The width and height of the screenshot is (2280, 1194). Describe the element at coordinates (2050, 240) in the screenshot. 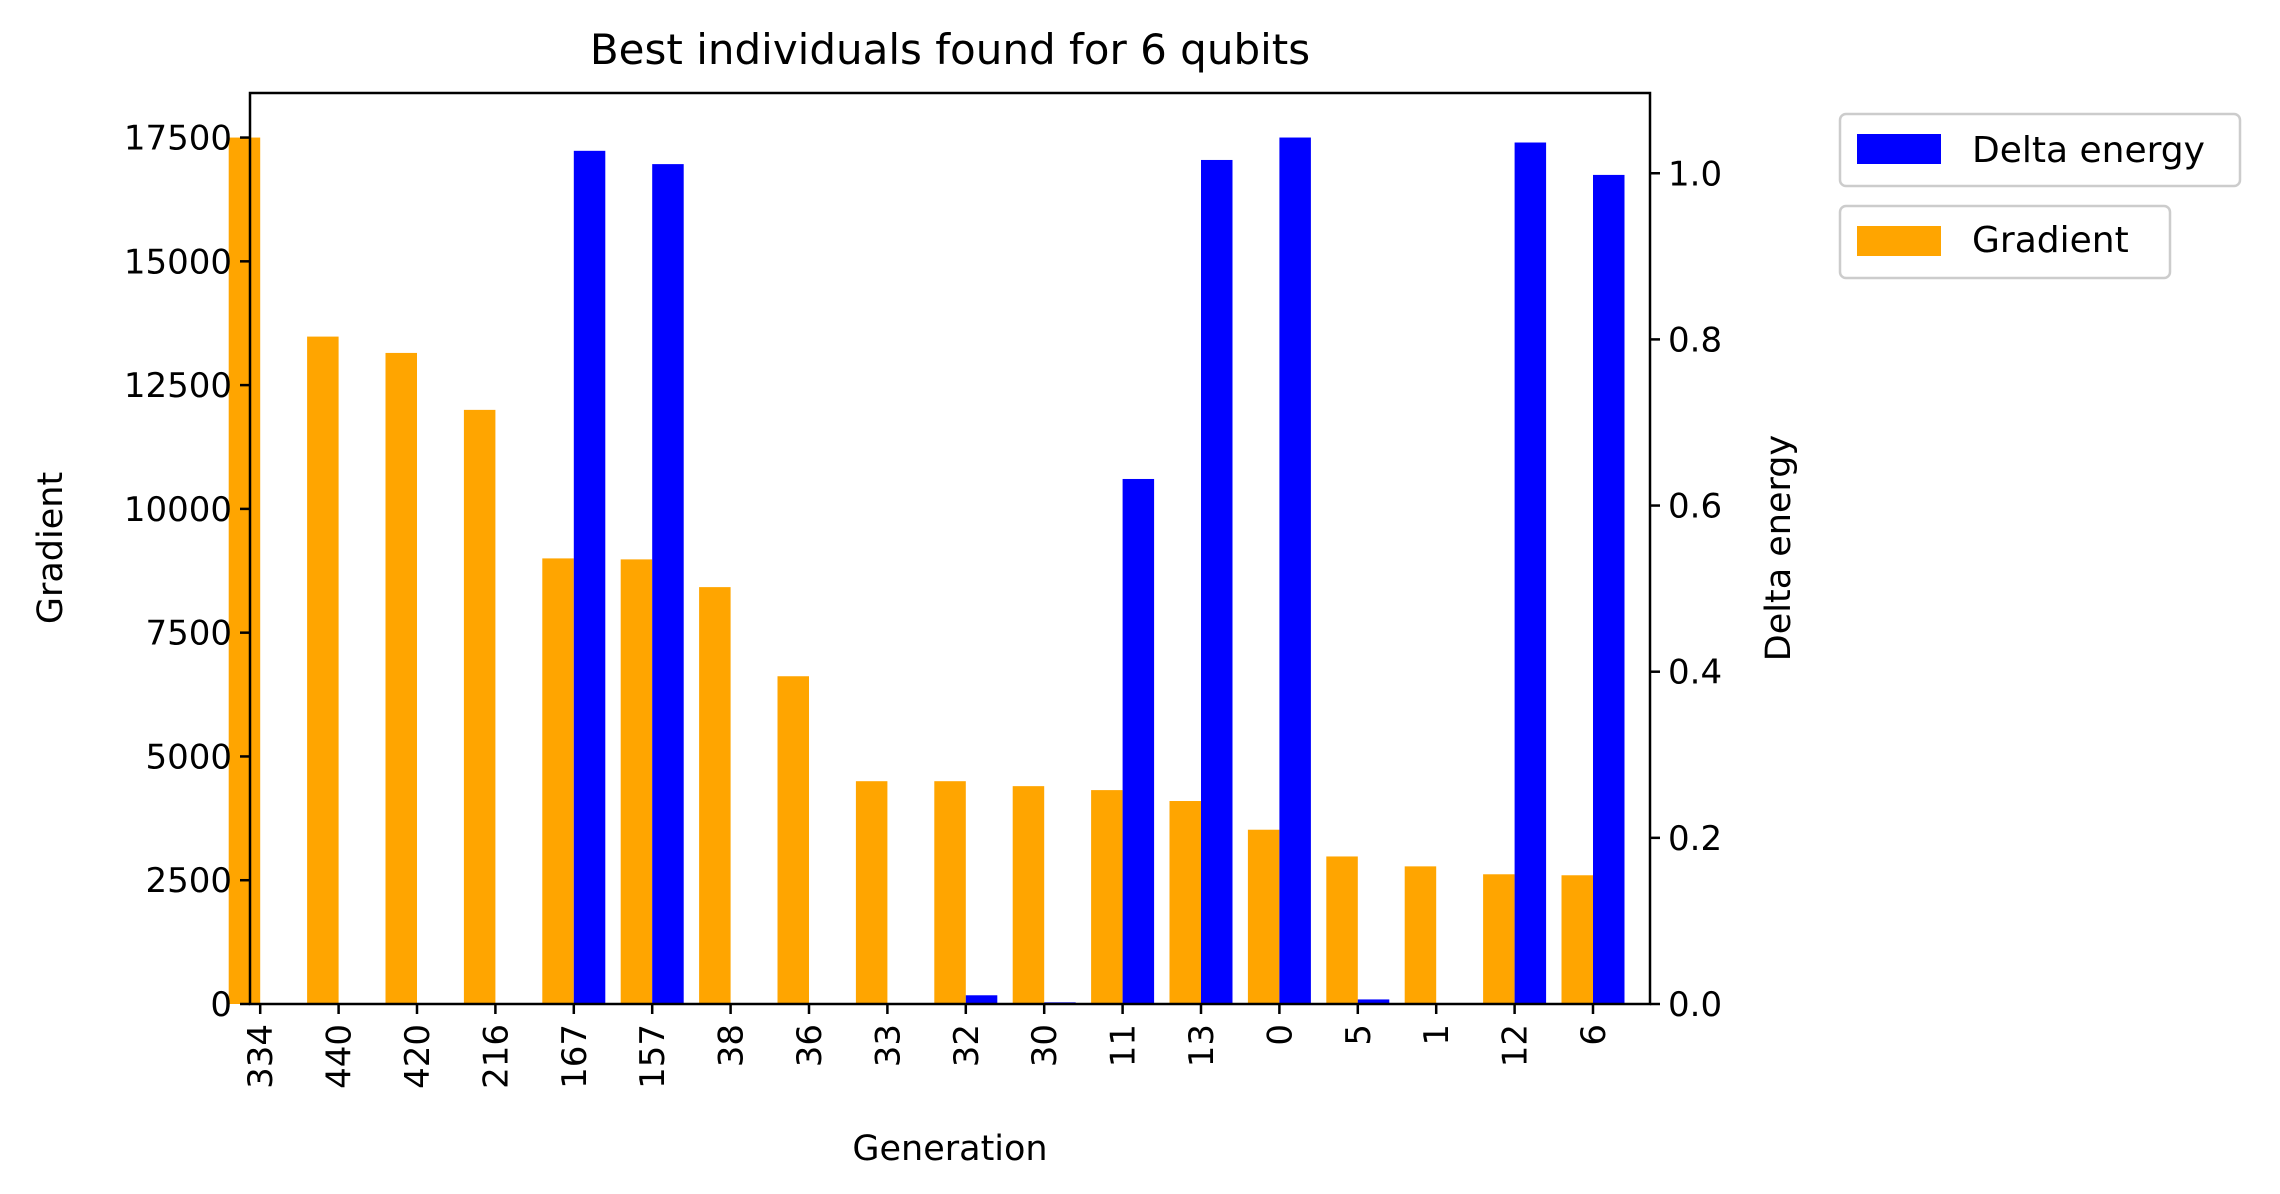

I see `legend-label-gradient: Gradient` at that location.